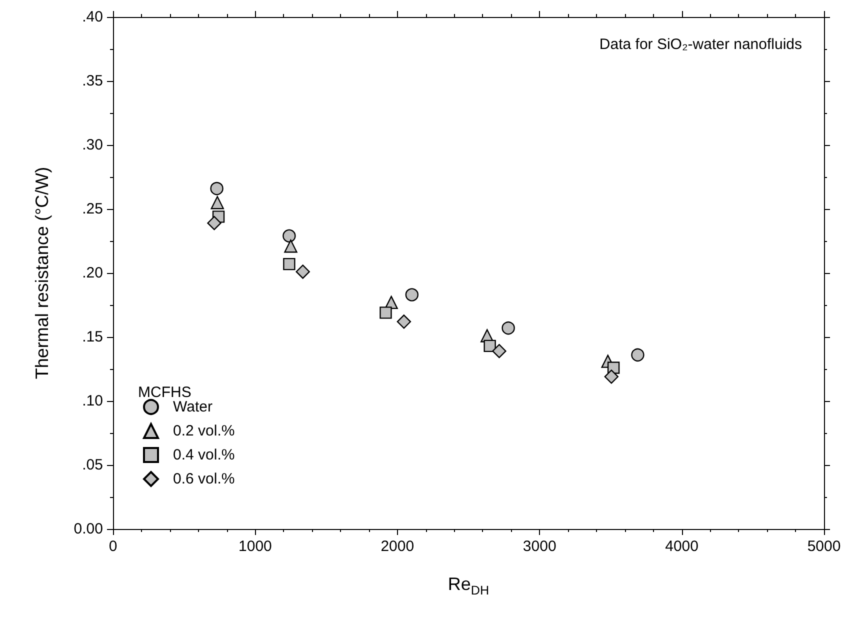 The width and height of the screenshot is (849, 618). I want to click on y-tick-label: .25, so click(92, 209).